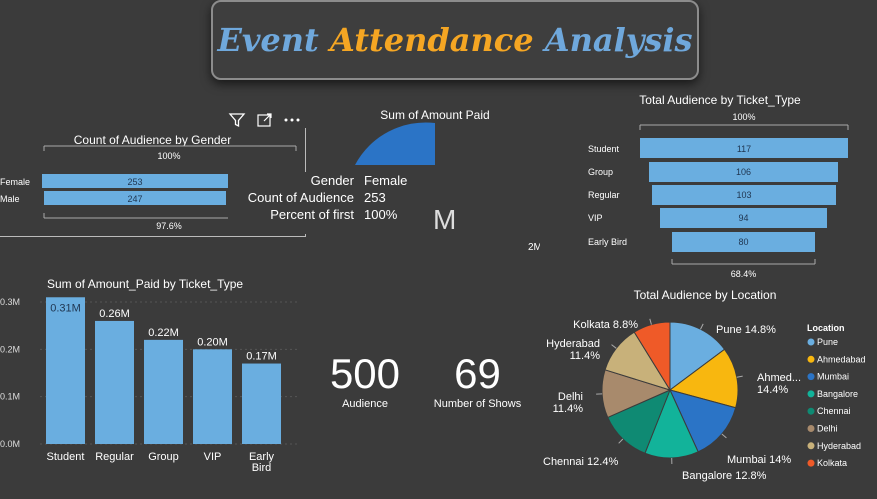 Image resolution: width=877 pixels, height=499 pixels. Describe the element at coordinates (300, 197) in the screenshot. I see `tooltip-key: Count of Audience` at that location.